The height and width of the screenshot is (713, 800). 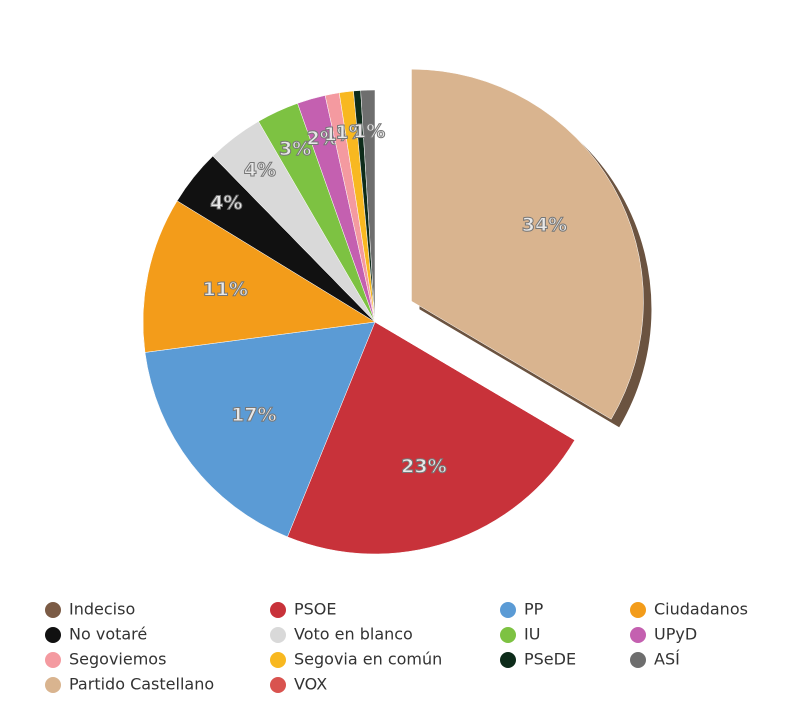 I want to click on data-label: 17%, so click(x=253, y=415).